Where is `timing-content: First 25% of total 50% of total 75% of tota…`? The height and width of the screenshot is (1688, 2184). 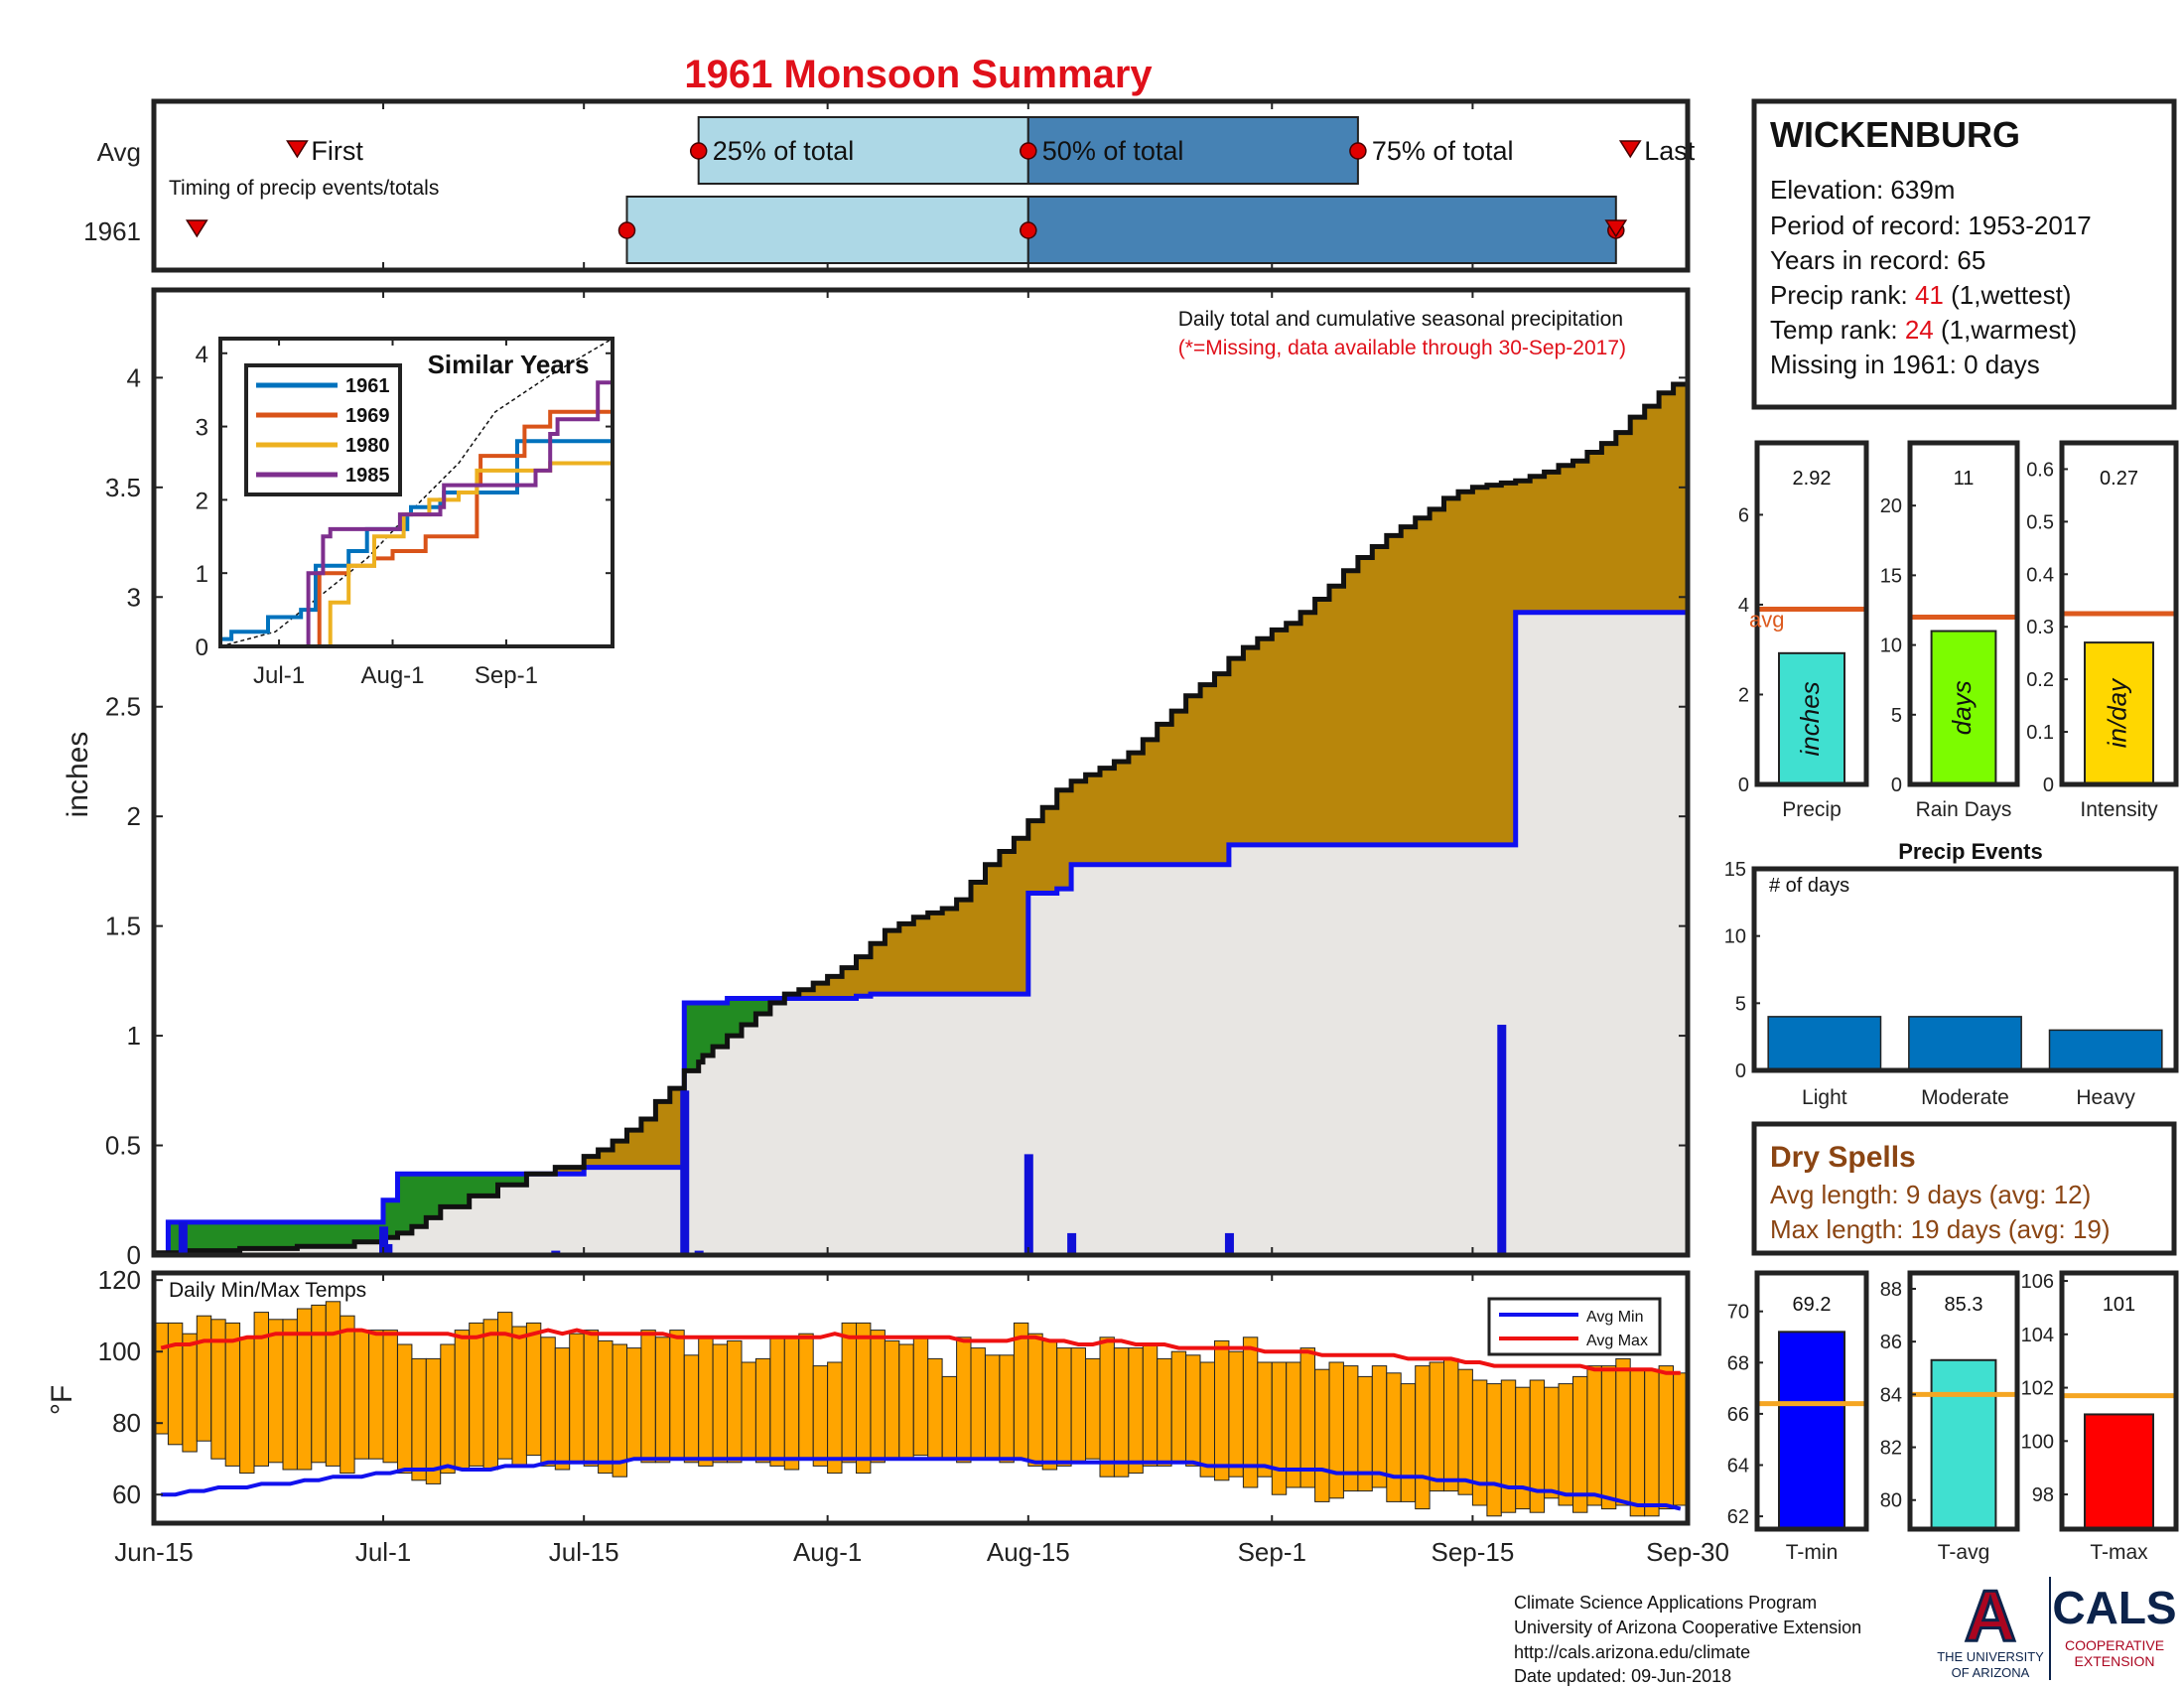
timing-content: First 25% of total 50% of total 75% of tota… is located at coordinates (940, 190).